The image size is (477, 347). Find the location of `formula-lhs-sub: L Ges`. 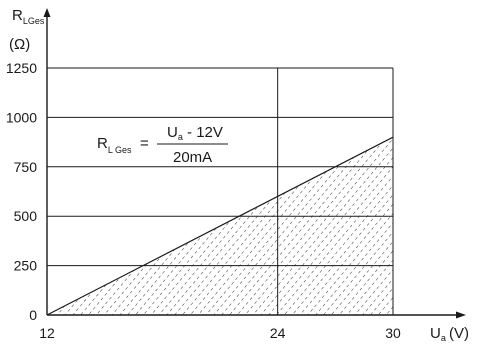

formula-lhs-sub: L Ges is located at coordinates (120, 150).